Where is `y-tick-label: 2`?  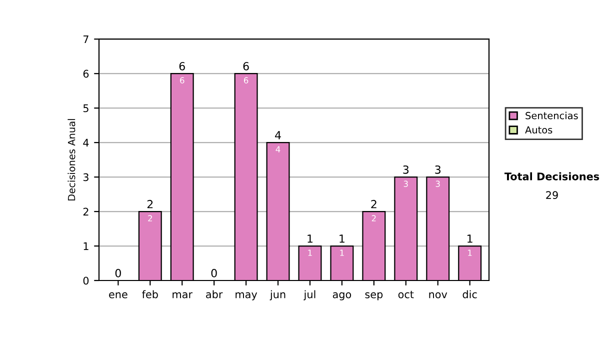
y-tick-label: 2 is located at coordinates (85, 212).